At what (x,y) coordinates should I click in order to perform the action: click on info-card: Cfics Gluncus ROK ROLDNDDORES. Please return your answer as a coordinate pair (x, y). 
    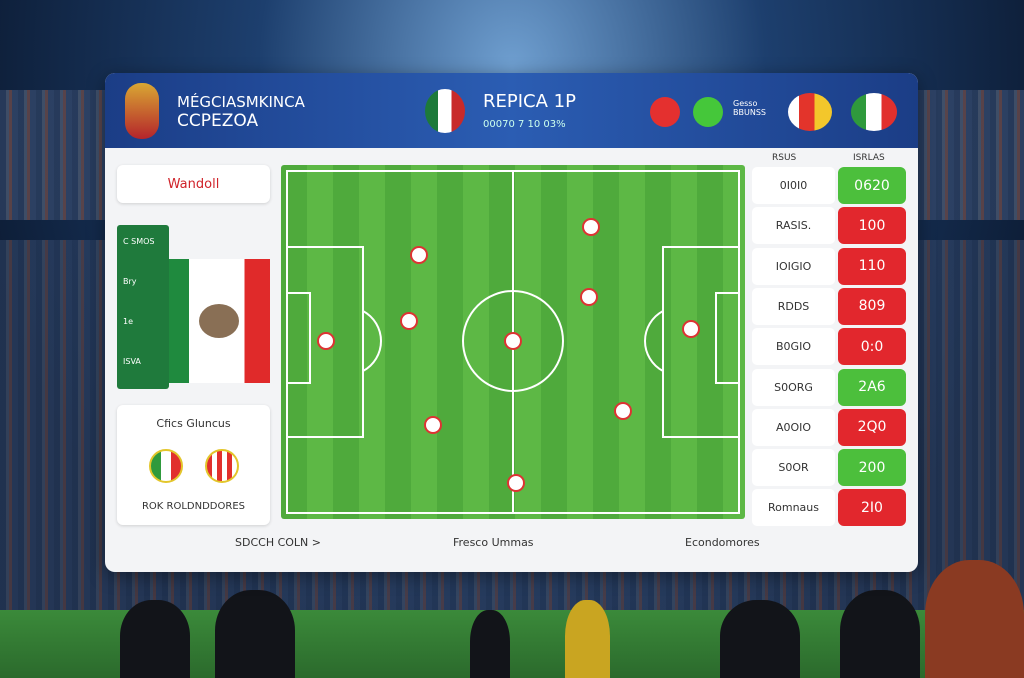
    Looking at the image, I should click on (193, 465).